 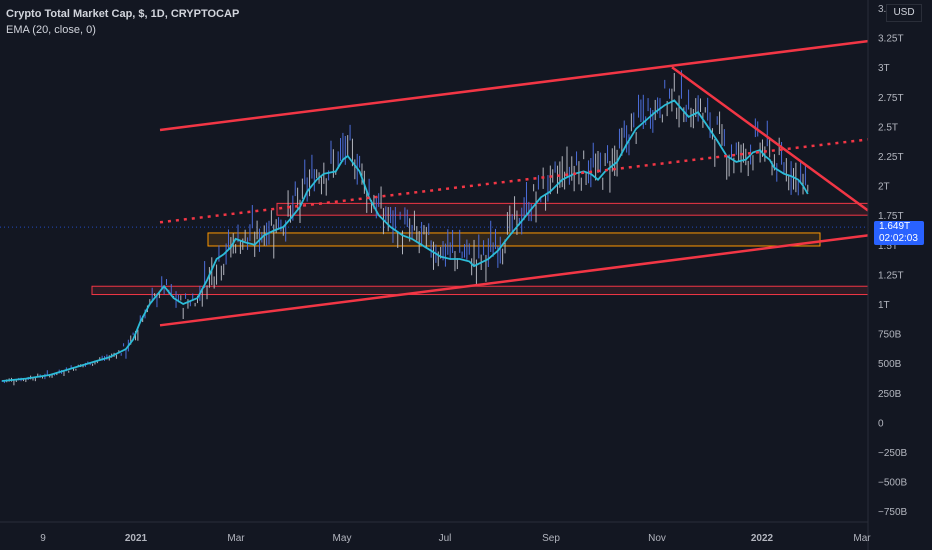 I want to click on bar-countdown: 02:02:03, so click(x=898, y=238).